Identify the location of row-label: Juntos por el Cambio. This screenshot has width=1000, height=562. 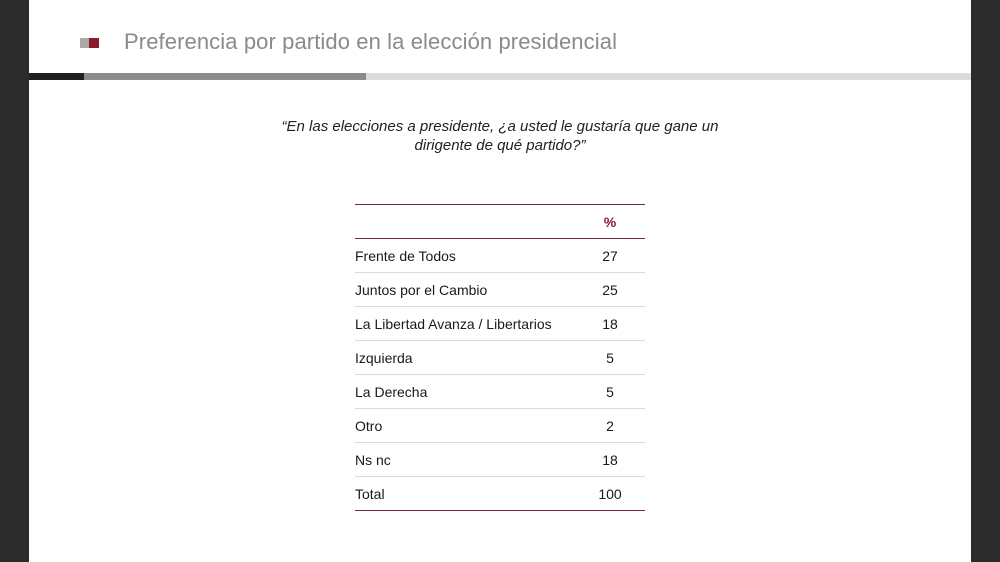
(465, 289).